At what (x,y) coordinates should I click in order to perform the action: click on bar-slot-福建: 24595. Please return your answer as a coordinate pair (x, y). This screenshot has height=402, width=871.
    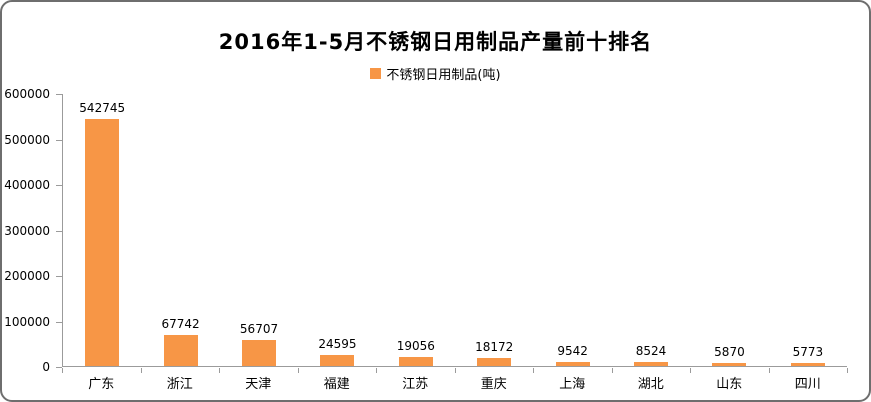
    Looking at the image, I should click on (337, 230).